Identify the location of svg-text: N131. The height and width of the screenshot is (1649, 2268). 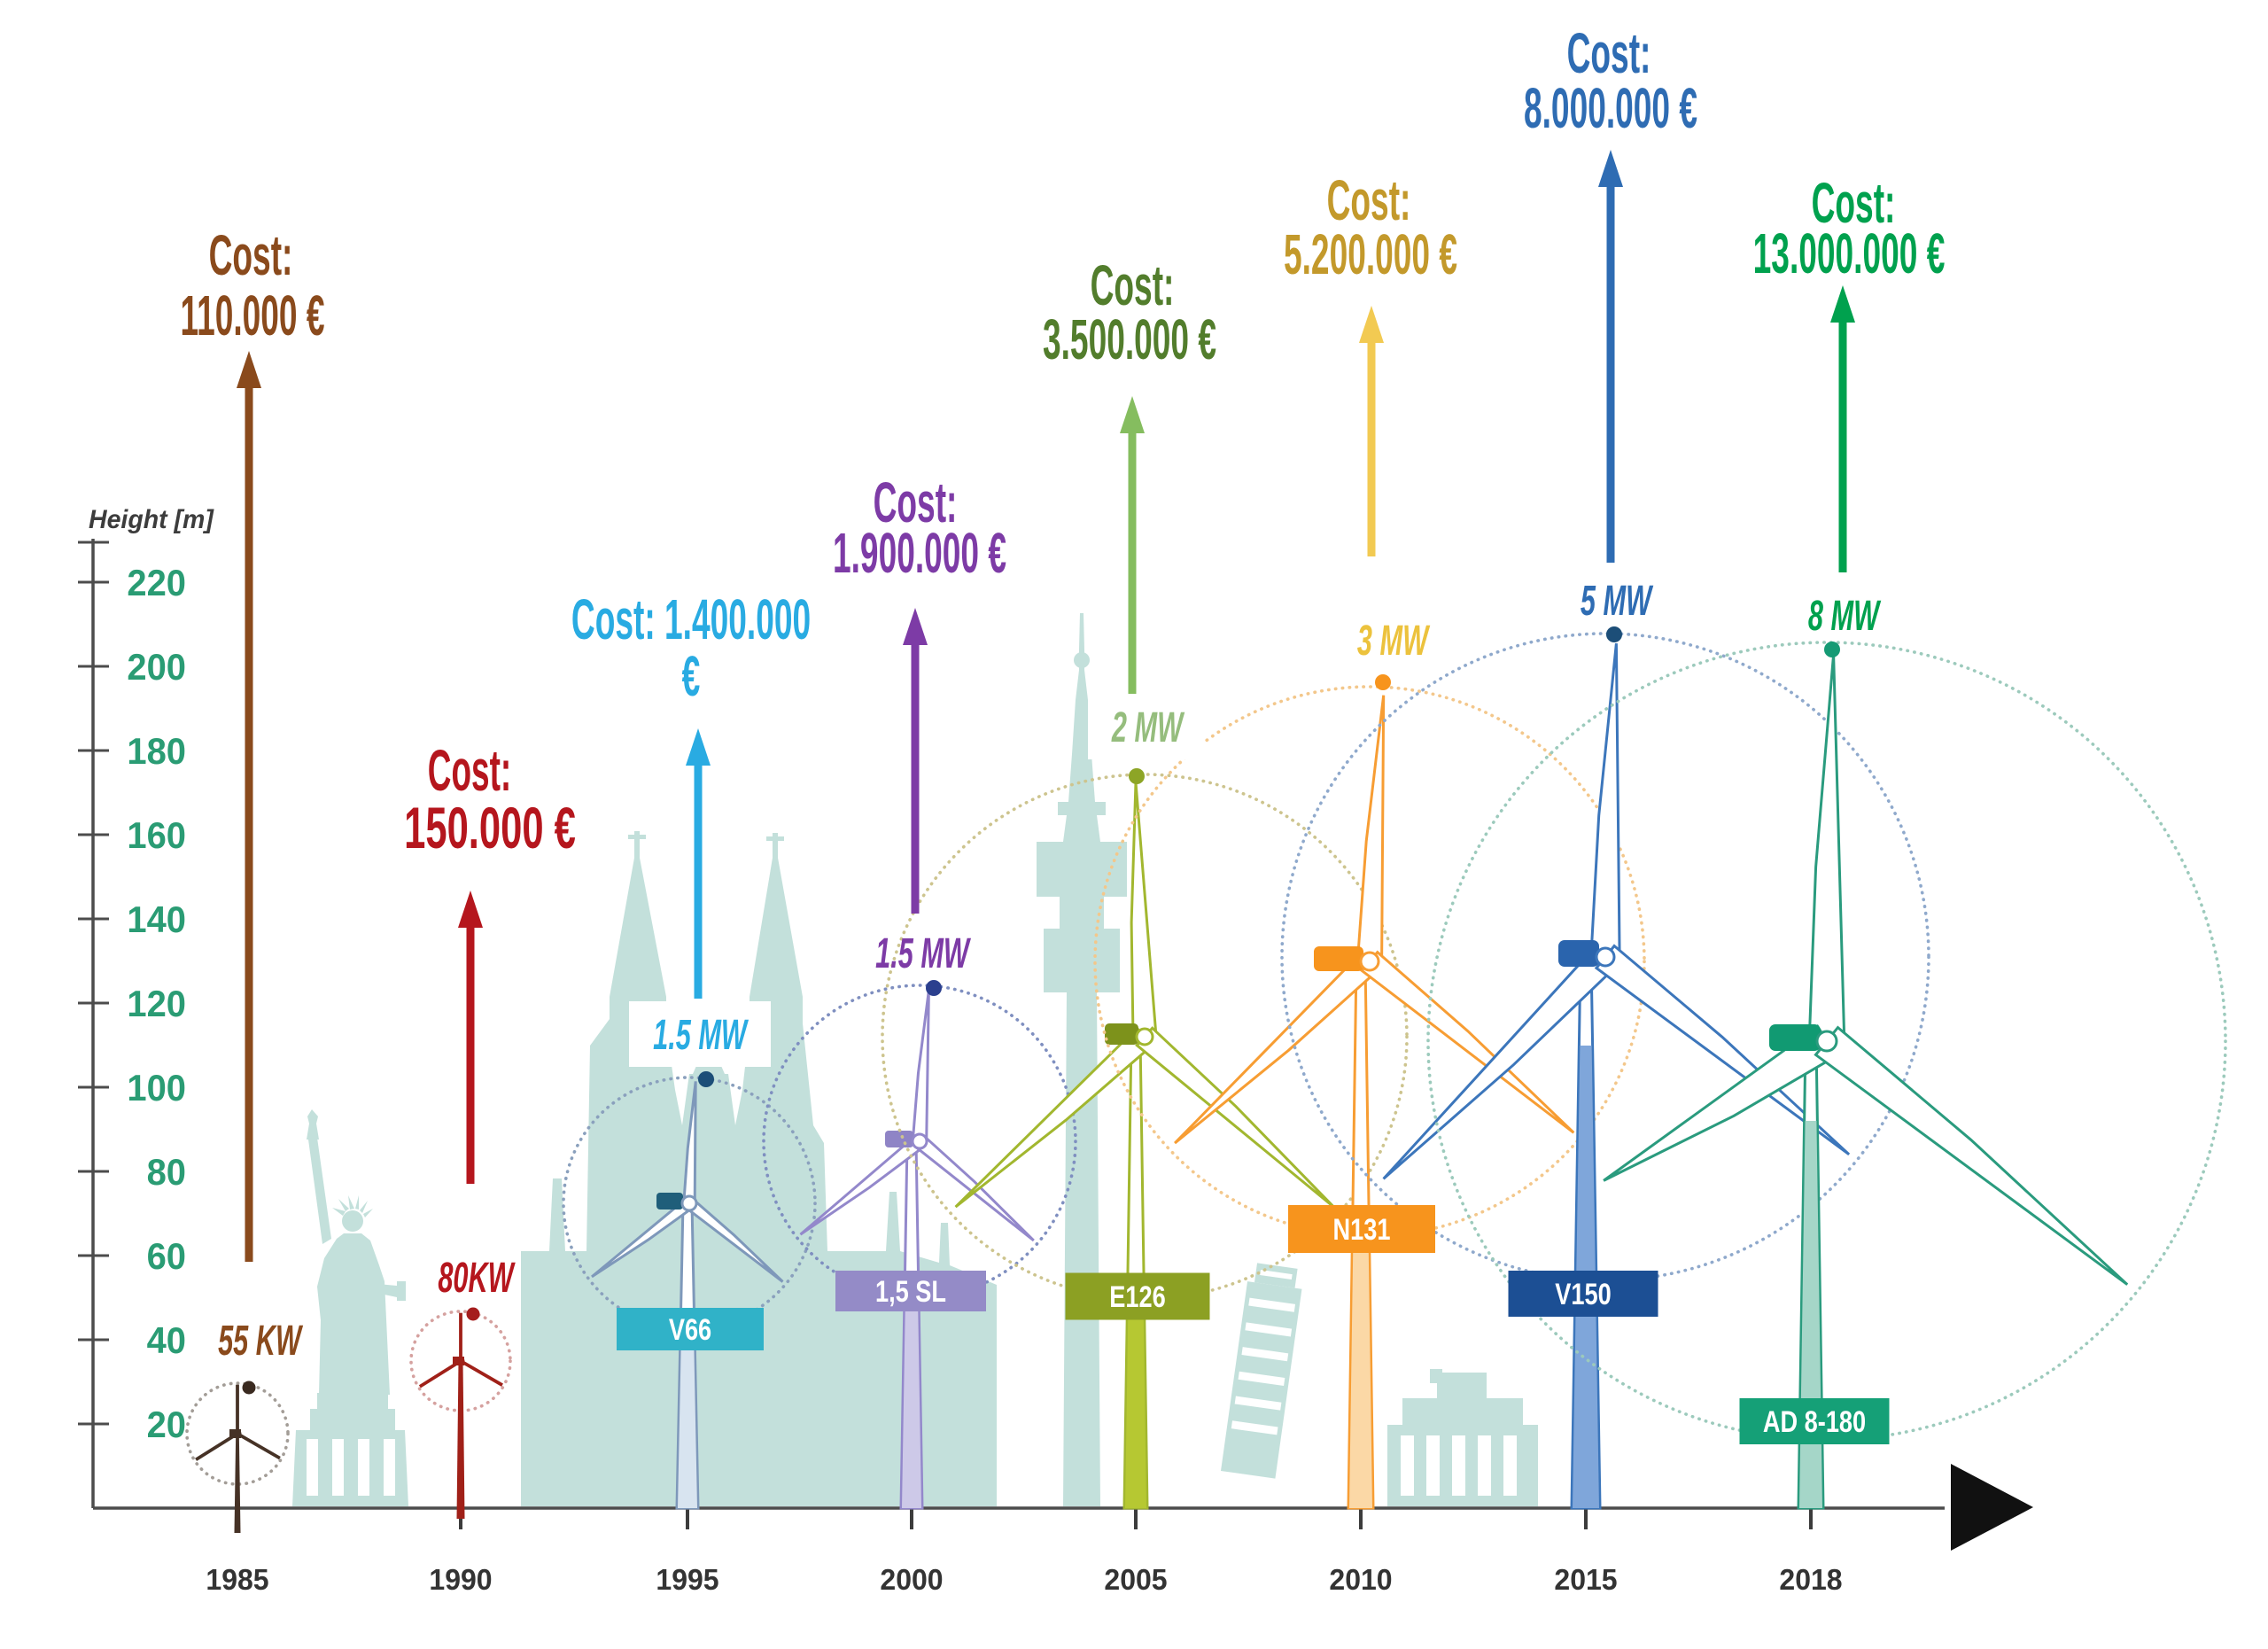
(1362, 1229).